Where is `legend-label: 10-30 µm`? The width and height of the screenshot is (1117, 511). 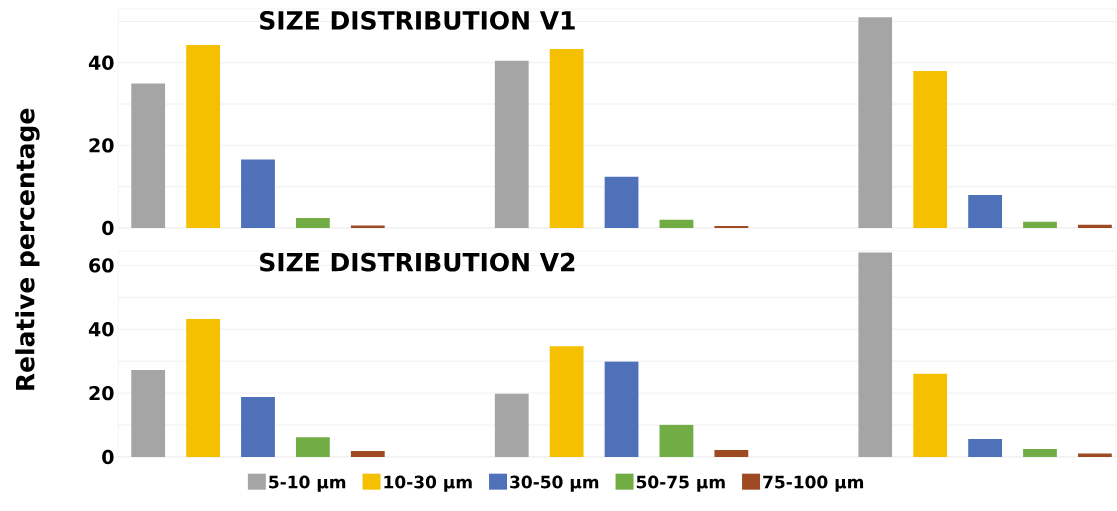
legend-label: 10-30 µm is located at coordinates (428, 483).